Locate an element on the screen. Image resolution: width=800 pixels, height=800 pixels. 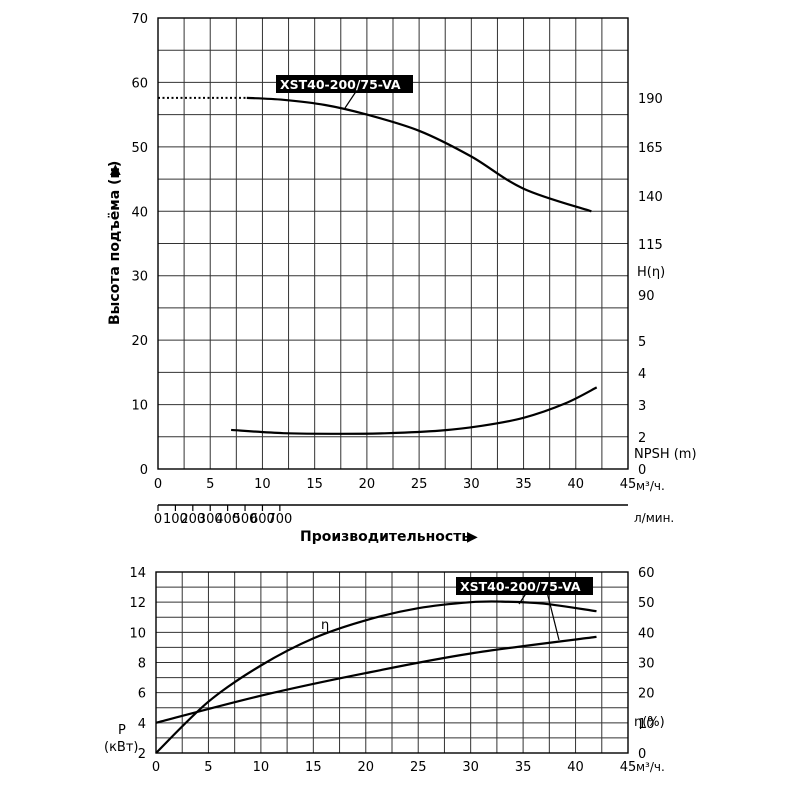
eta-tick-label: 10 is located at coordinates (646, 724).